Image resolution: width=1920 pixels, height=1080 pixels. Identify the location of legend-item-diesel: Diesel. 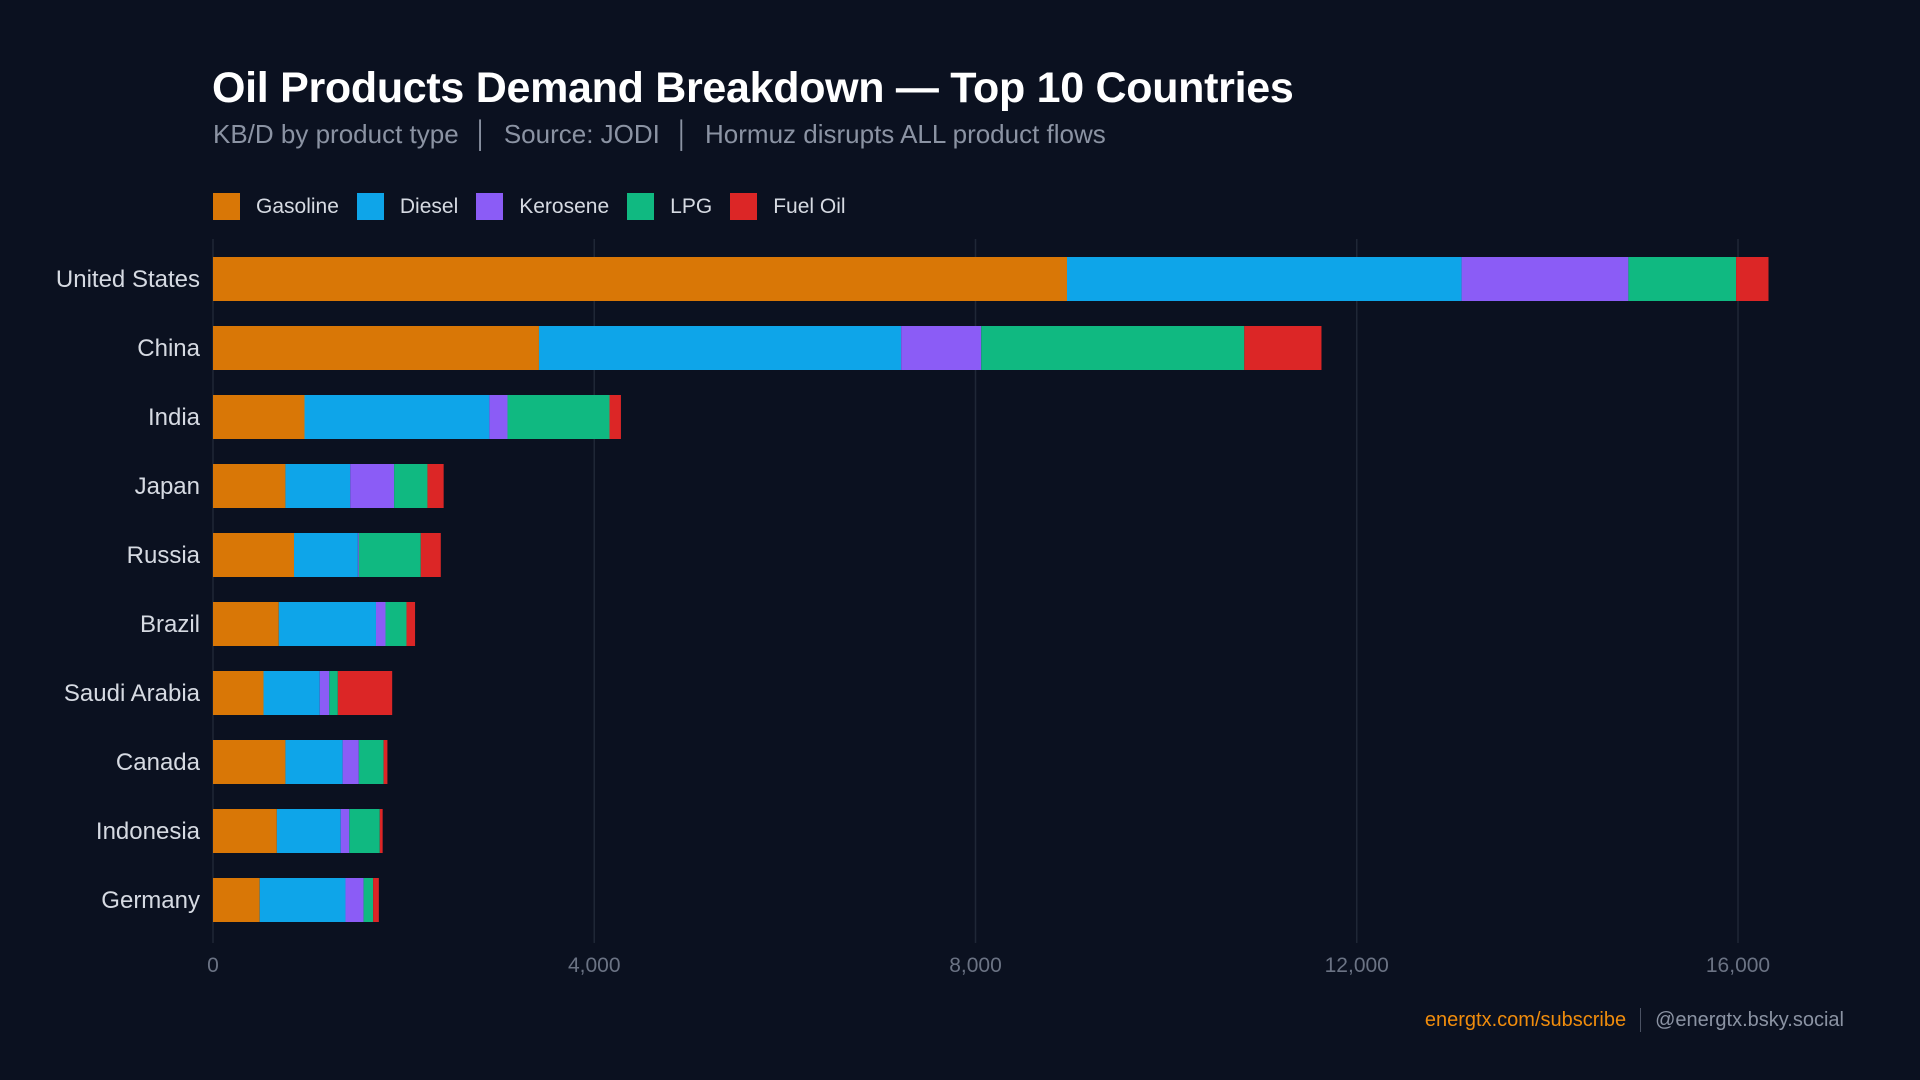
(407, 206).